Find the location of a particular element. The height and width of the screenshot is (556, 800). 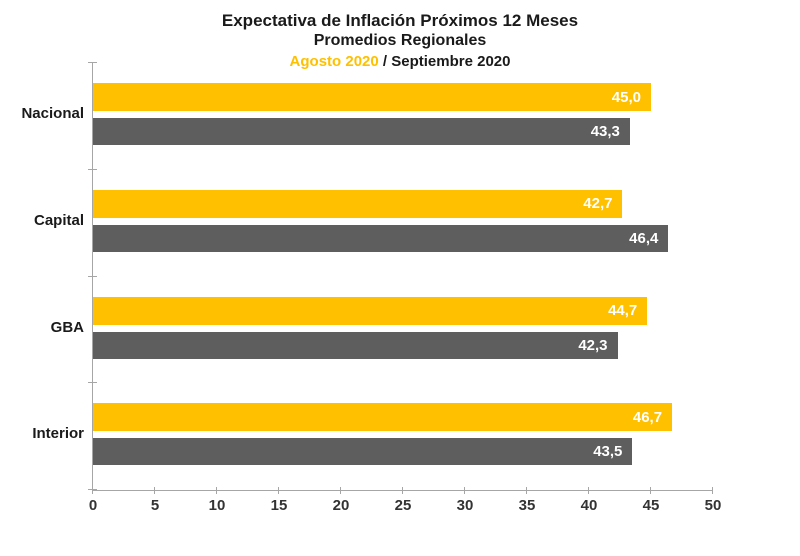

x-axis-tick-label: 50 is located at coordinates (713, 505).